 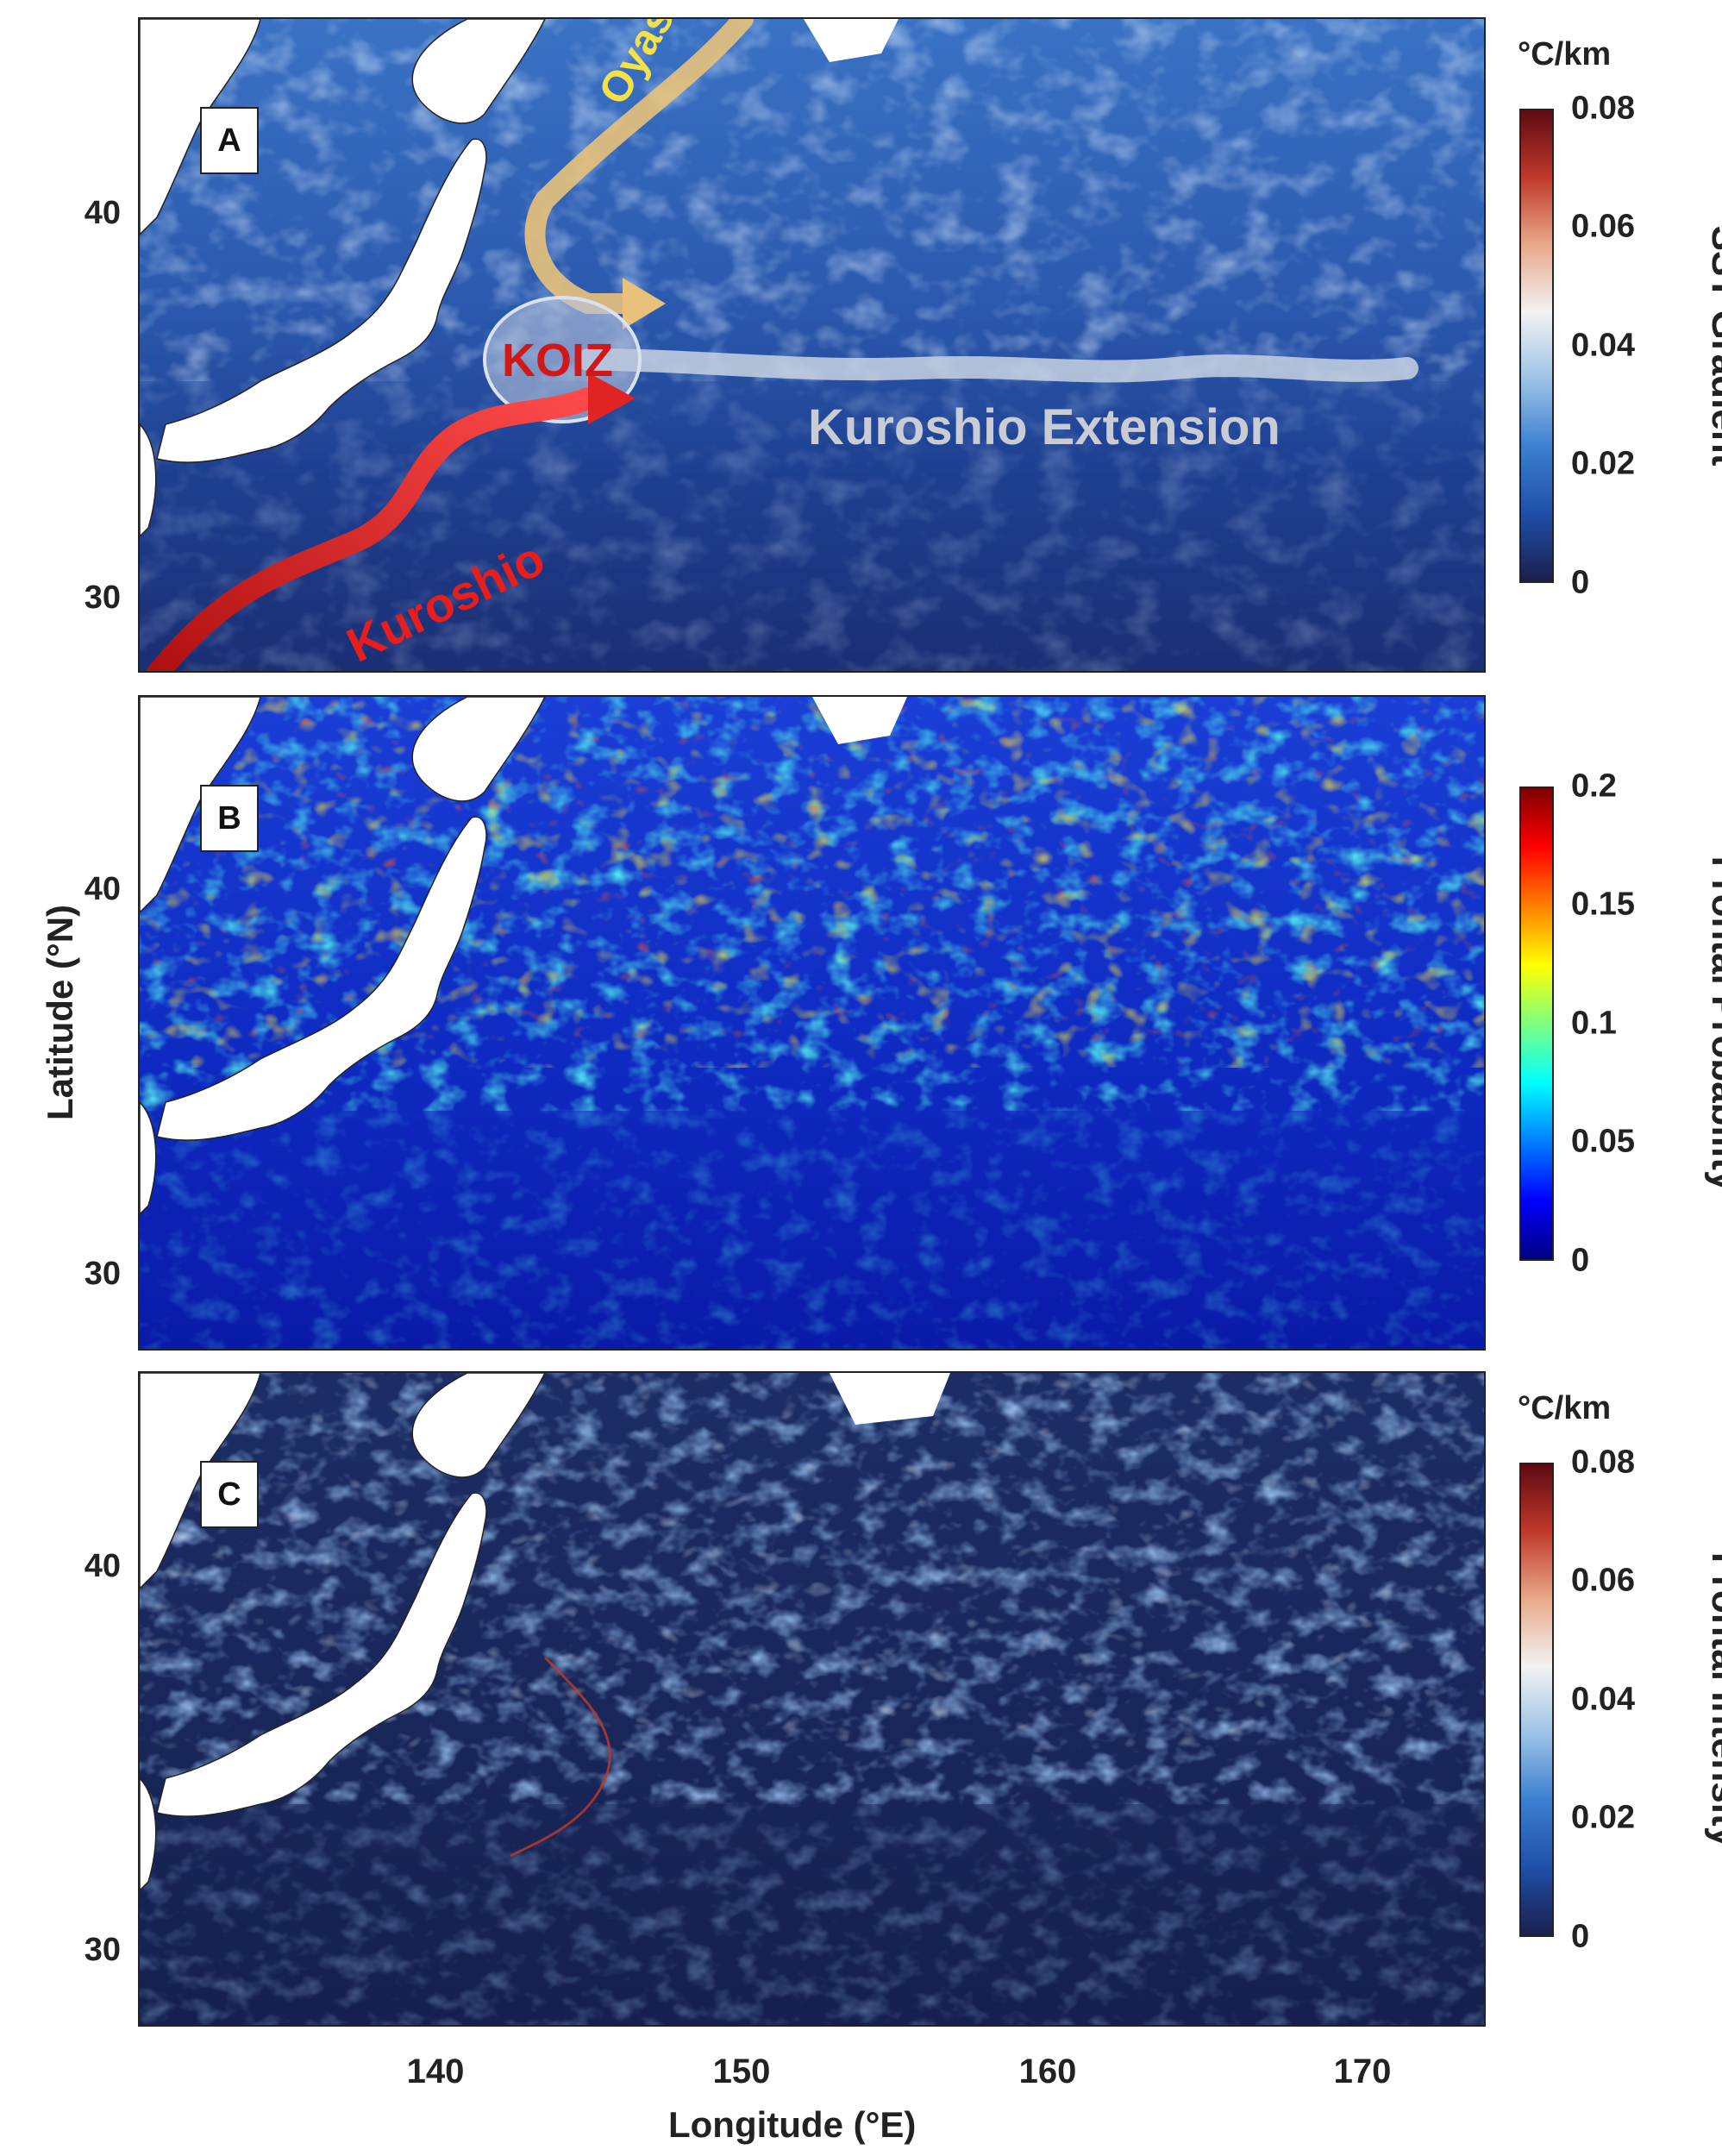 I want to click on colorbar-sst-gradient, so click(x=1536, y=346).